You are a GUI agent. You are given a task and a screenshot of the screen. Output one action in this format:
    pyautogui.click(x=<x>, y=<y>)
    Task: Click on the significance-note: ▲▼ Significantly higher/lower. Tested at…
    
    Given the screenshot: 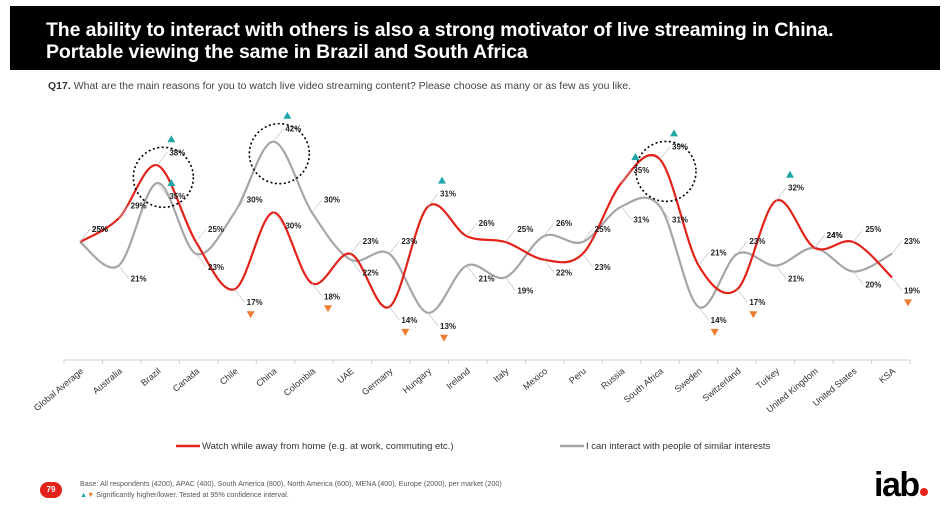 What is the action you would take?
    pyautogui.click(x=184, y=494)
    